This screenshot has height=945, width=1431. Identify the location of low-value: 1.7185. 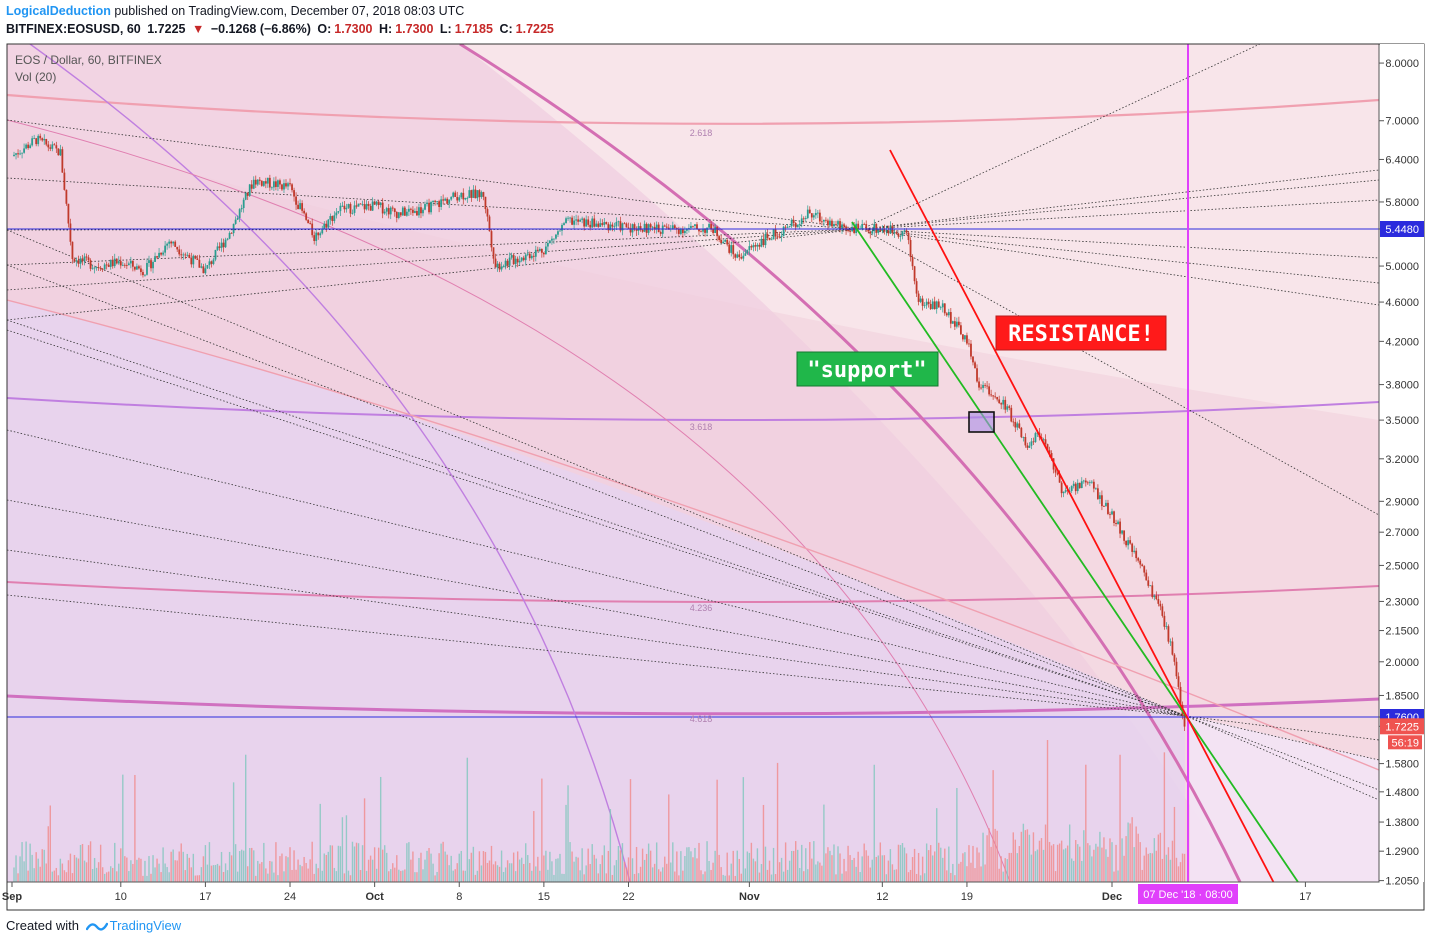
(473, 29).